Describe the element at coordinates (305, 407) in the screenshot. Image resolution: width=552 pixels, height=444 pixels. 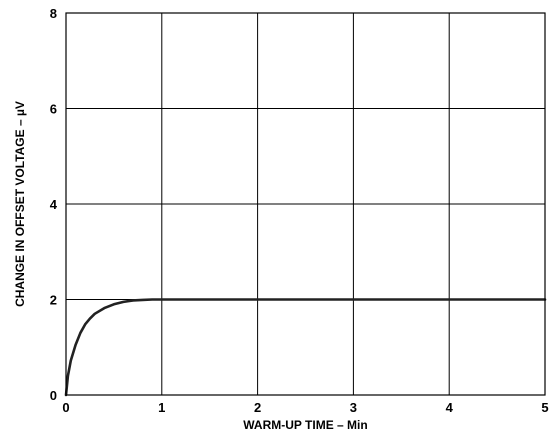
I see `x-tick-labels: 0 1 2 3 4 5` at that location.